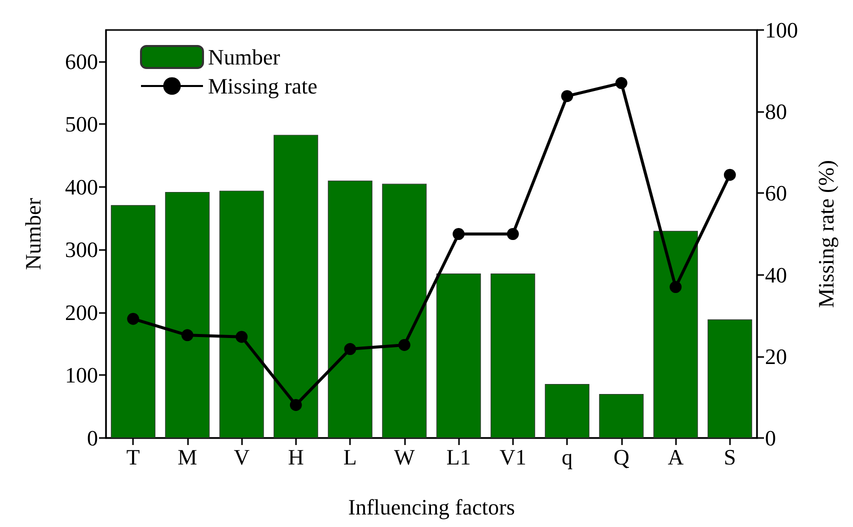  What do you see at coordinates (567, 457) in the screenshot?
I see `x-tick-label: q` at bounding box center [567, 457].